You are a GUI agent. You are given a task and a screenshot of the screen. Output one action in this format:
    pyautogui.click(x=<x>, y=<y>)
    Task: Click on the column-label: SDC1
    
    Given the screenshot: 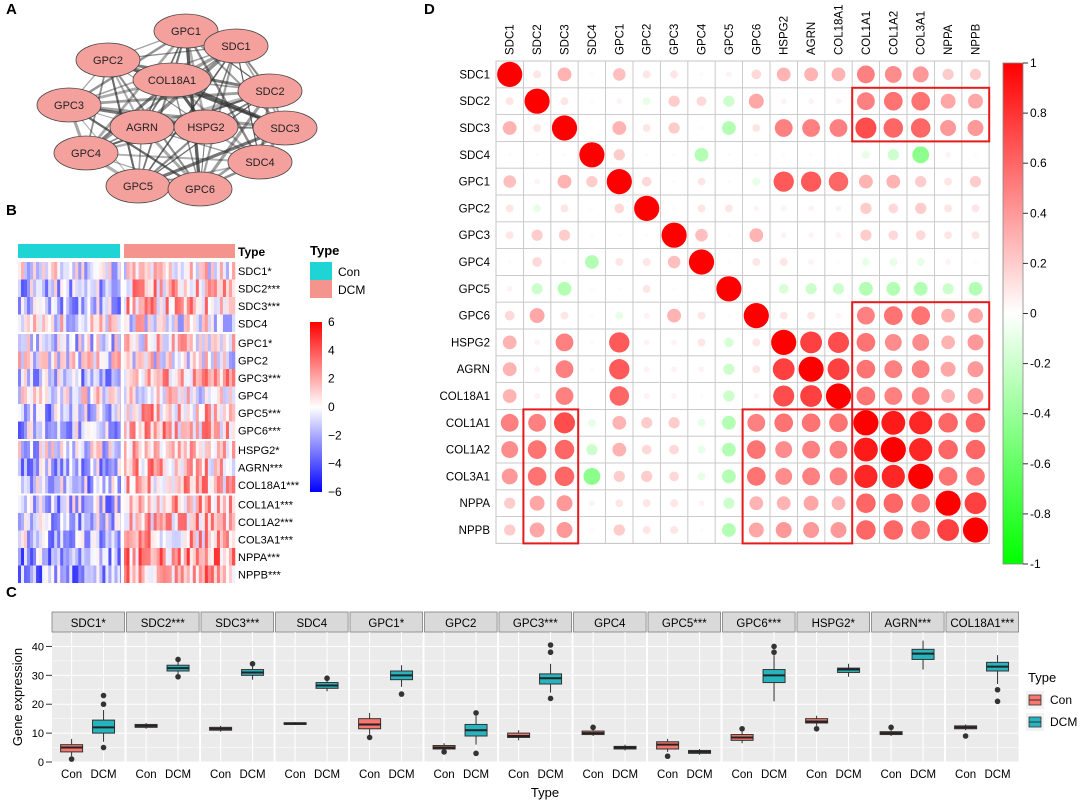 What is the action you would take?
    pyautogui.click(x=511, y=39)
    